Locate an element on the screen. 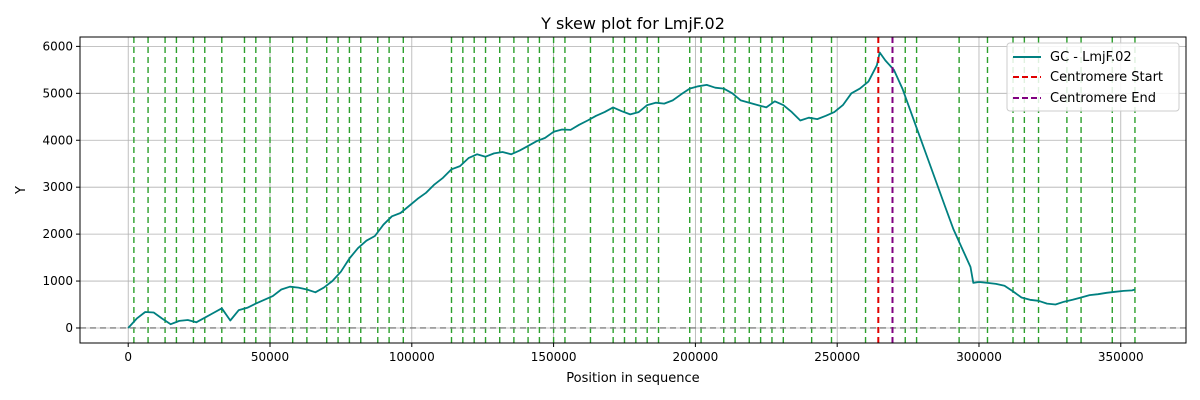 The height and width of the screenshot is (400, 1200). x-tick-label: 150000 is located at coordinates (554, 357).